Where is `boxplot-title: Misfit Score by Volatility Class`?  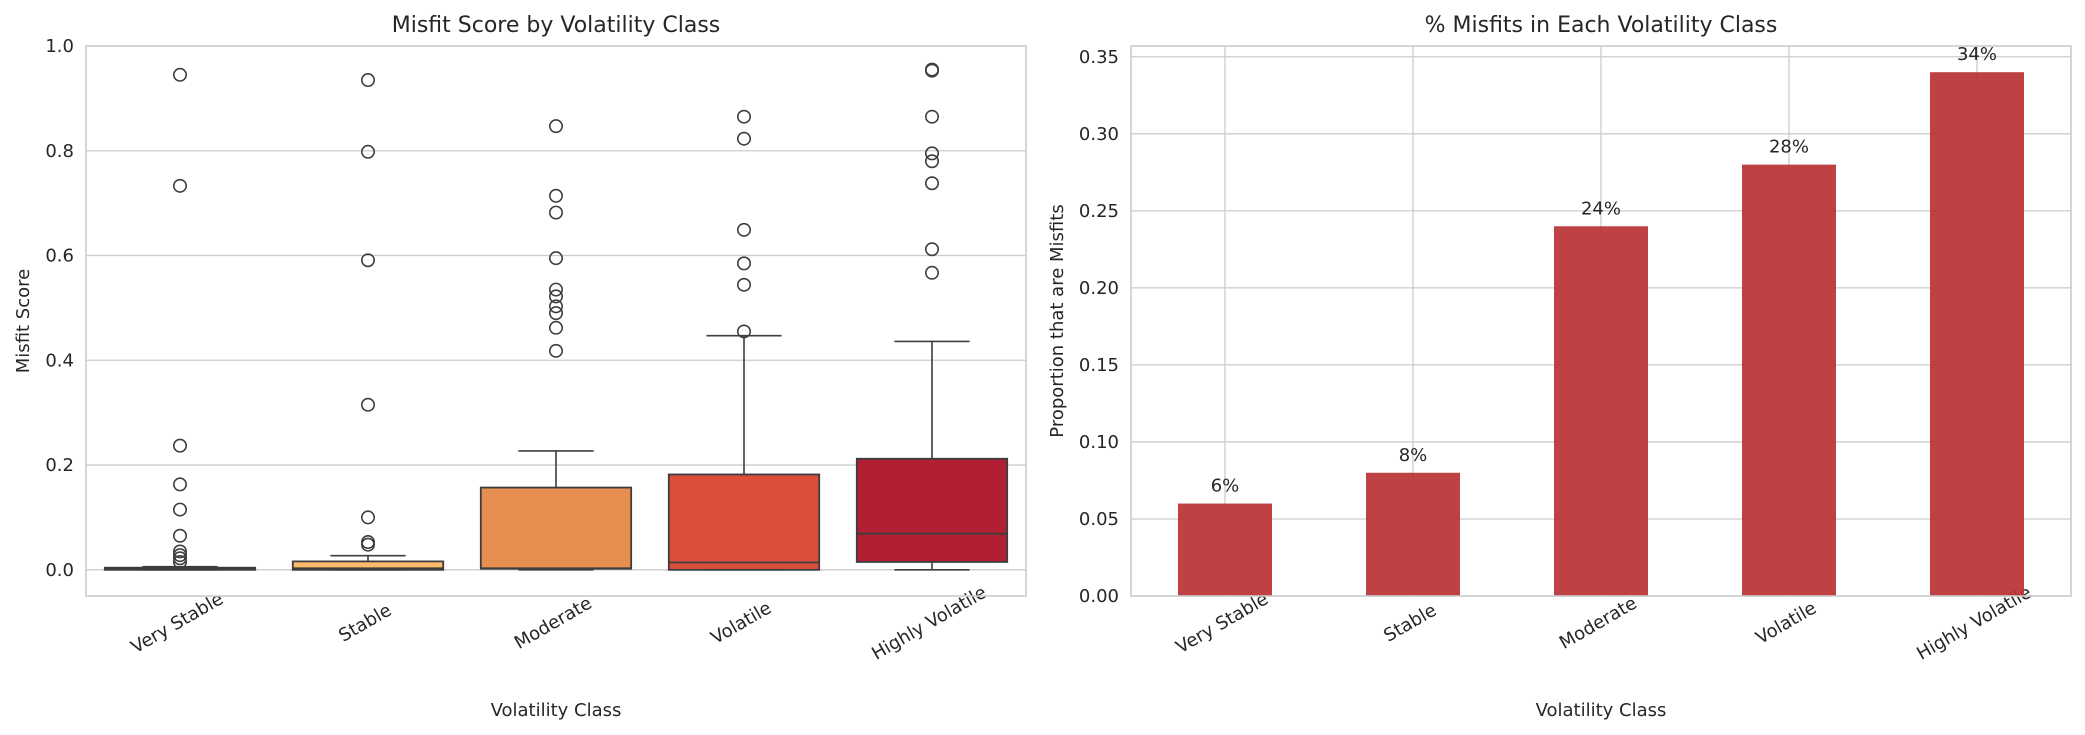
boxplot-title: Misfit Score by Volatility Class is located at coordinates (556, 25).